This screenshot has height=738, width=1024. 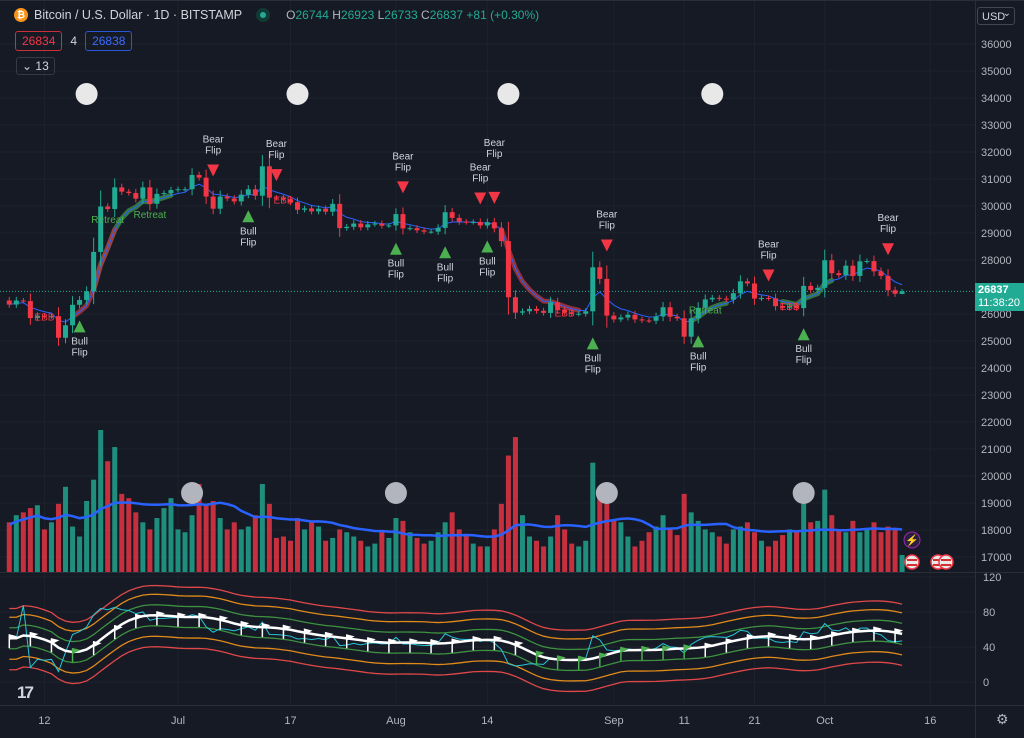 I want to click on price-tick: 22000, so click(x=996, y=423).